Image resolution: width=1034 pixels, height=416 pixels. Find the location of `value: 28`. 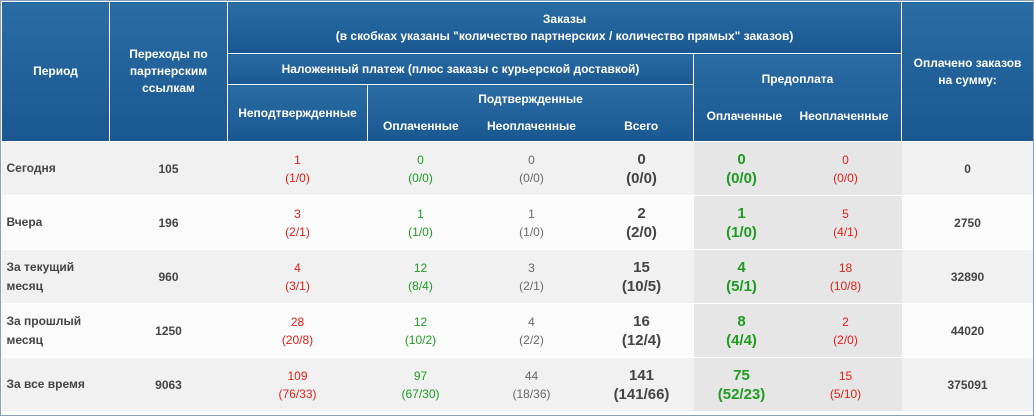

value: 28 is located at coordinates (297, 321).